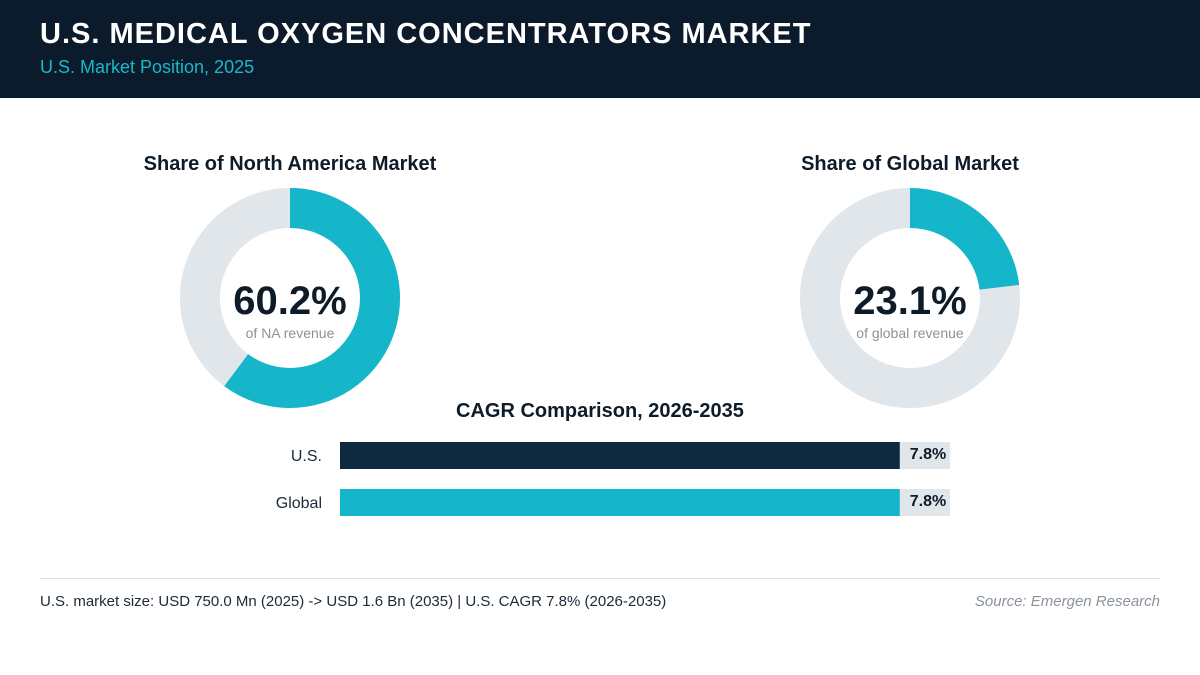 The width and height of the screenshot is (1200, 675). I want to click on global-donut-arc, so click(964, 239).